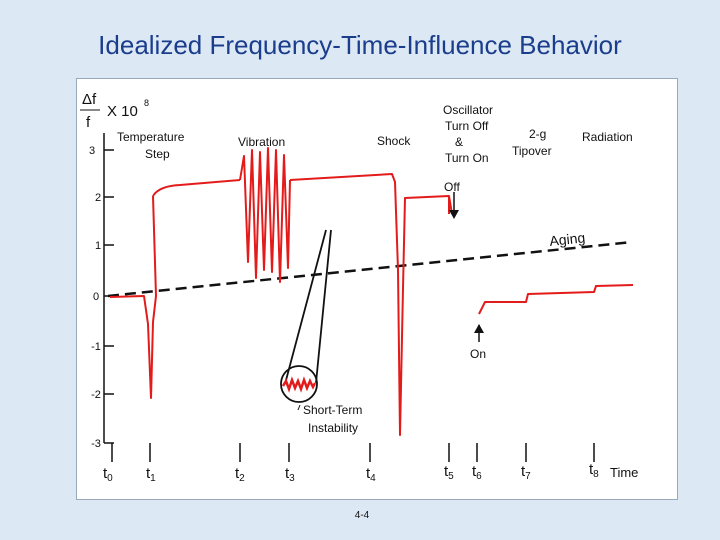 The image size is (720, 540). Describe the element at coordinates (133, 297) in the screenshot. I see `trace-segment-start` at that location.